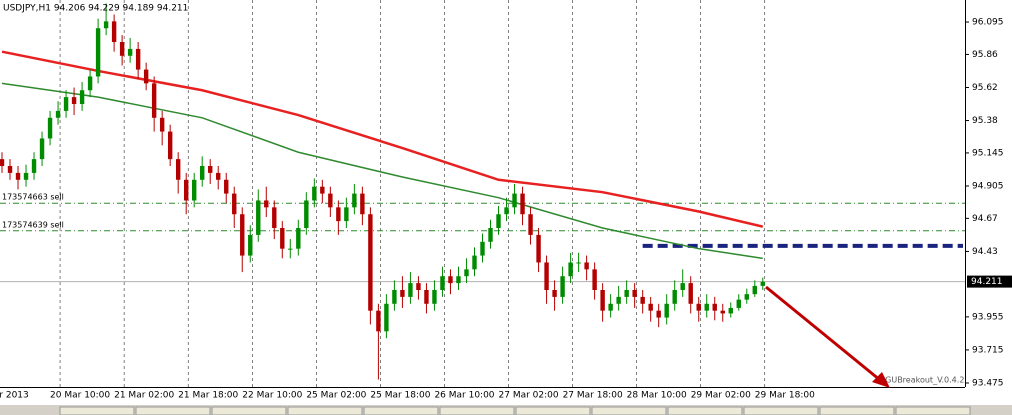 The height and width of the screenshot is (415, 1012). Describe the element at coordinates (988, 317) in the screenshot. I see `y-tick-label: 93.955` at that location.